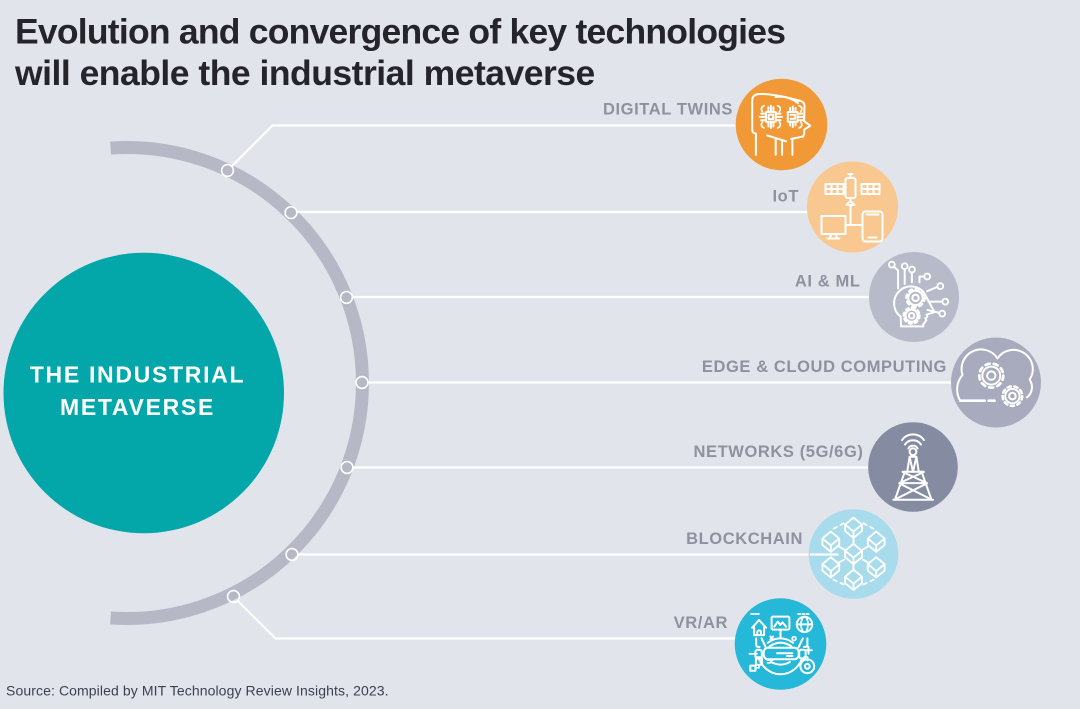  I want to click on svg-text: NETWORKS (5G/6G), so click(778, 452).